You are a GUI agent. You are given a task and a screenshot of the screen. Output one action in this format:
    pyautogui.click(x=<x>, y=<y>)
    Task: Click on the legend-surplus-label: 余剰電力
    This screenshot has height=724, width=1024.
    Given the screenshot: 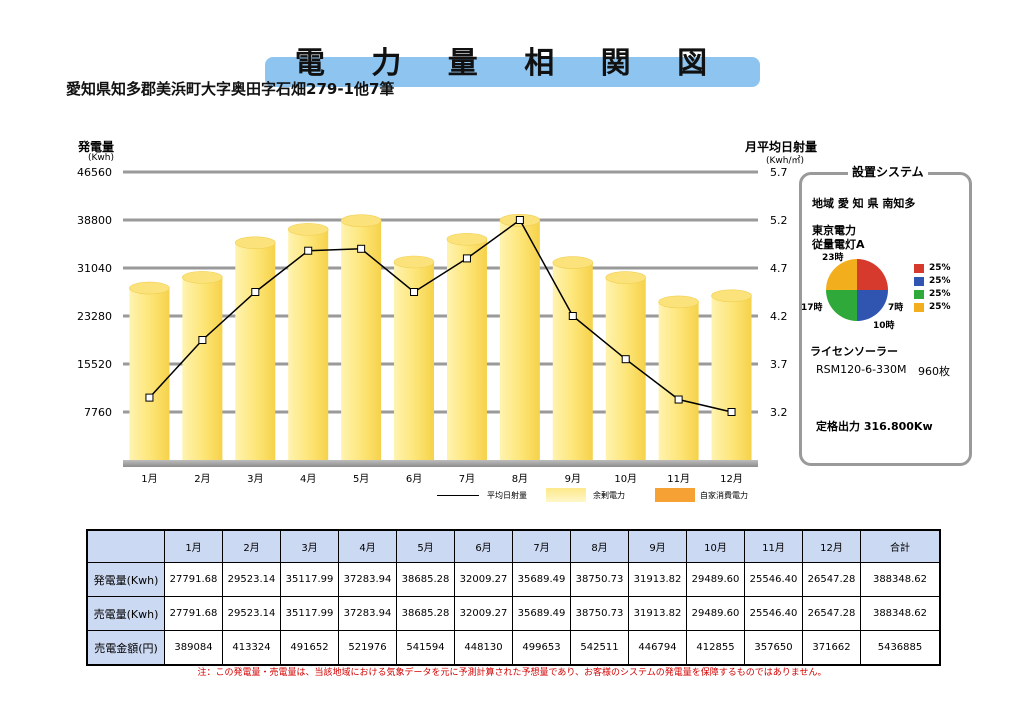 What is the action you would take?
    pyautogui.click(x=609, y=495)
    